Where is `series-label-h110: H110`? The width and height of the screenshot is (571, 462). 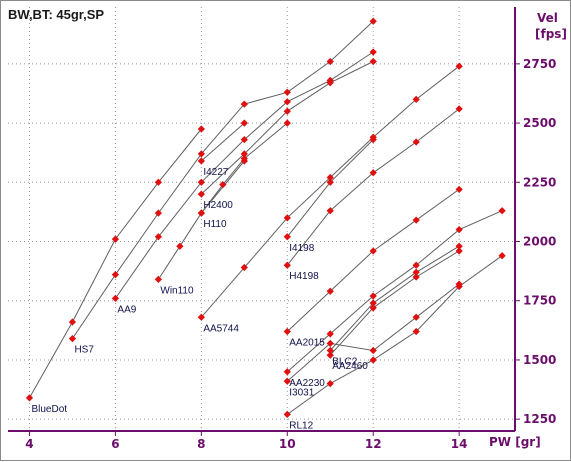
series-label-h110: H110 is located at coordinates (215, 224).